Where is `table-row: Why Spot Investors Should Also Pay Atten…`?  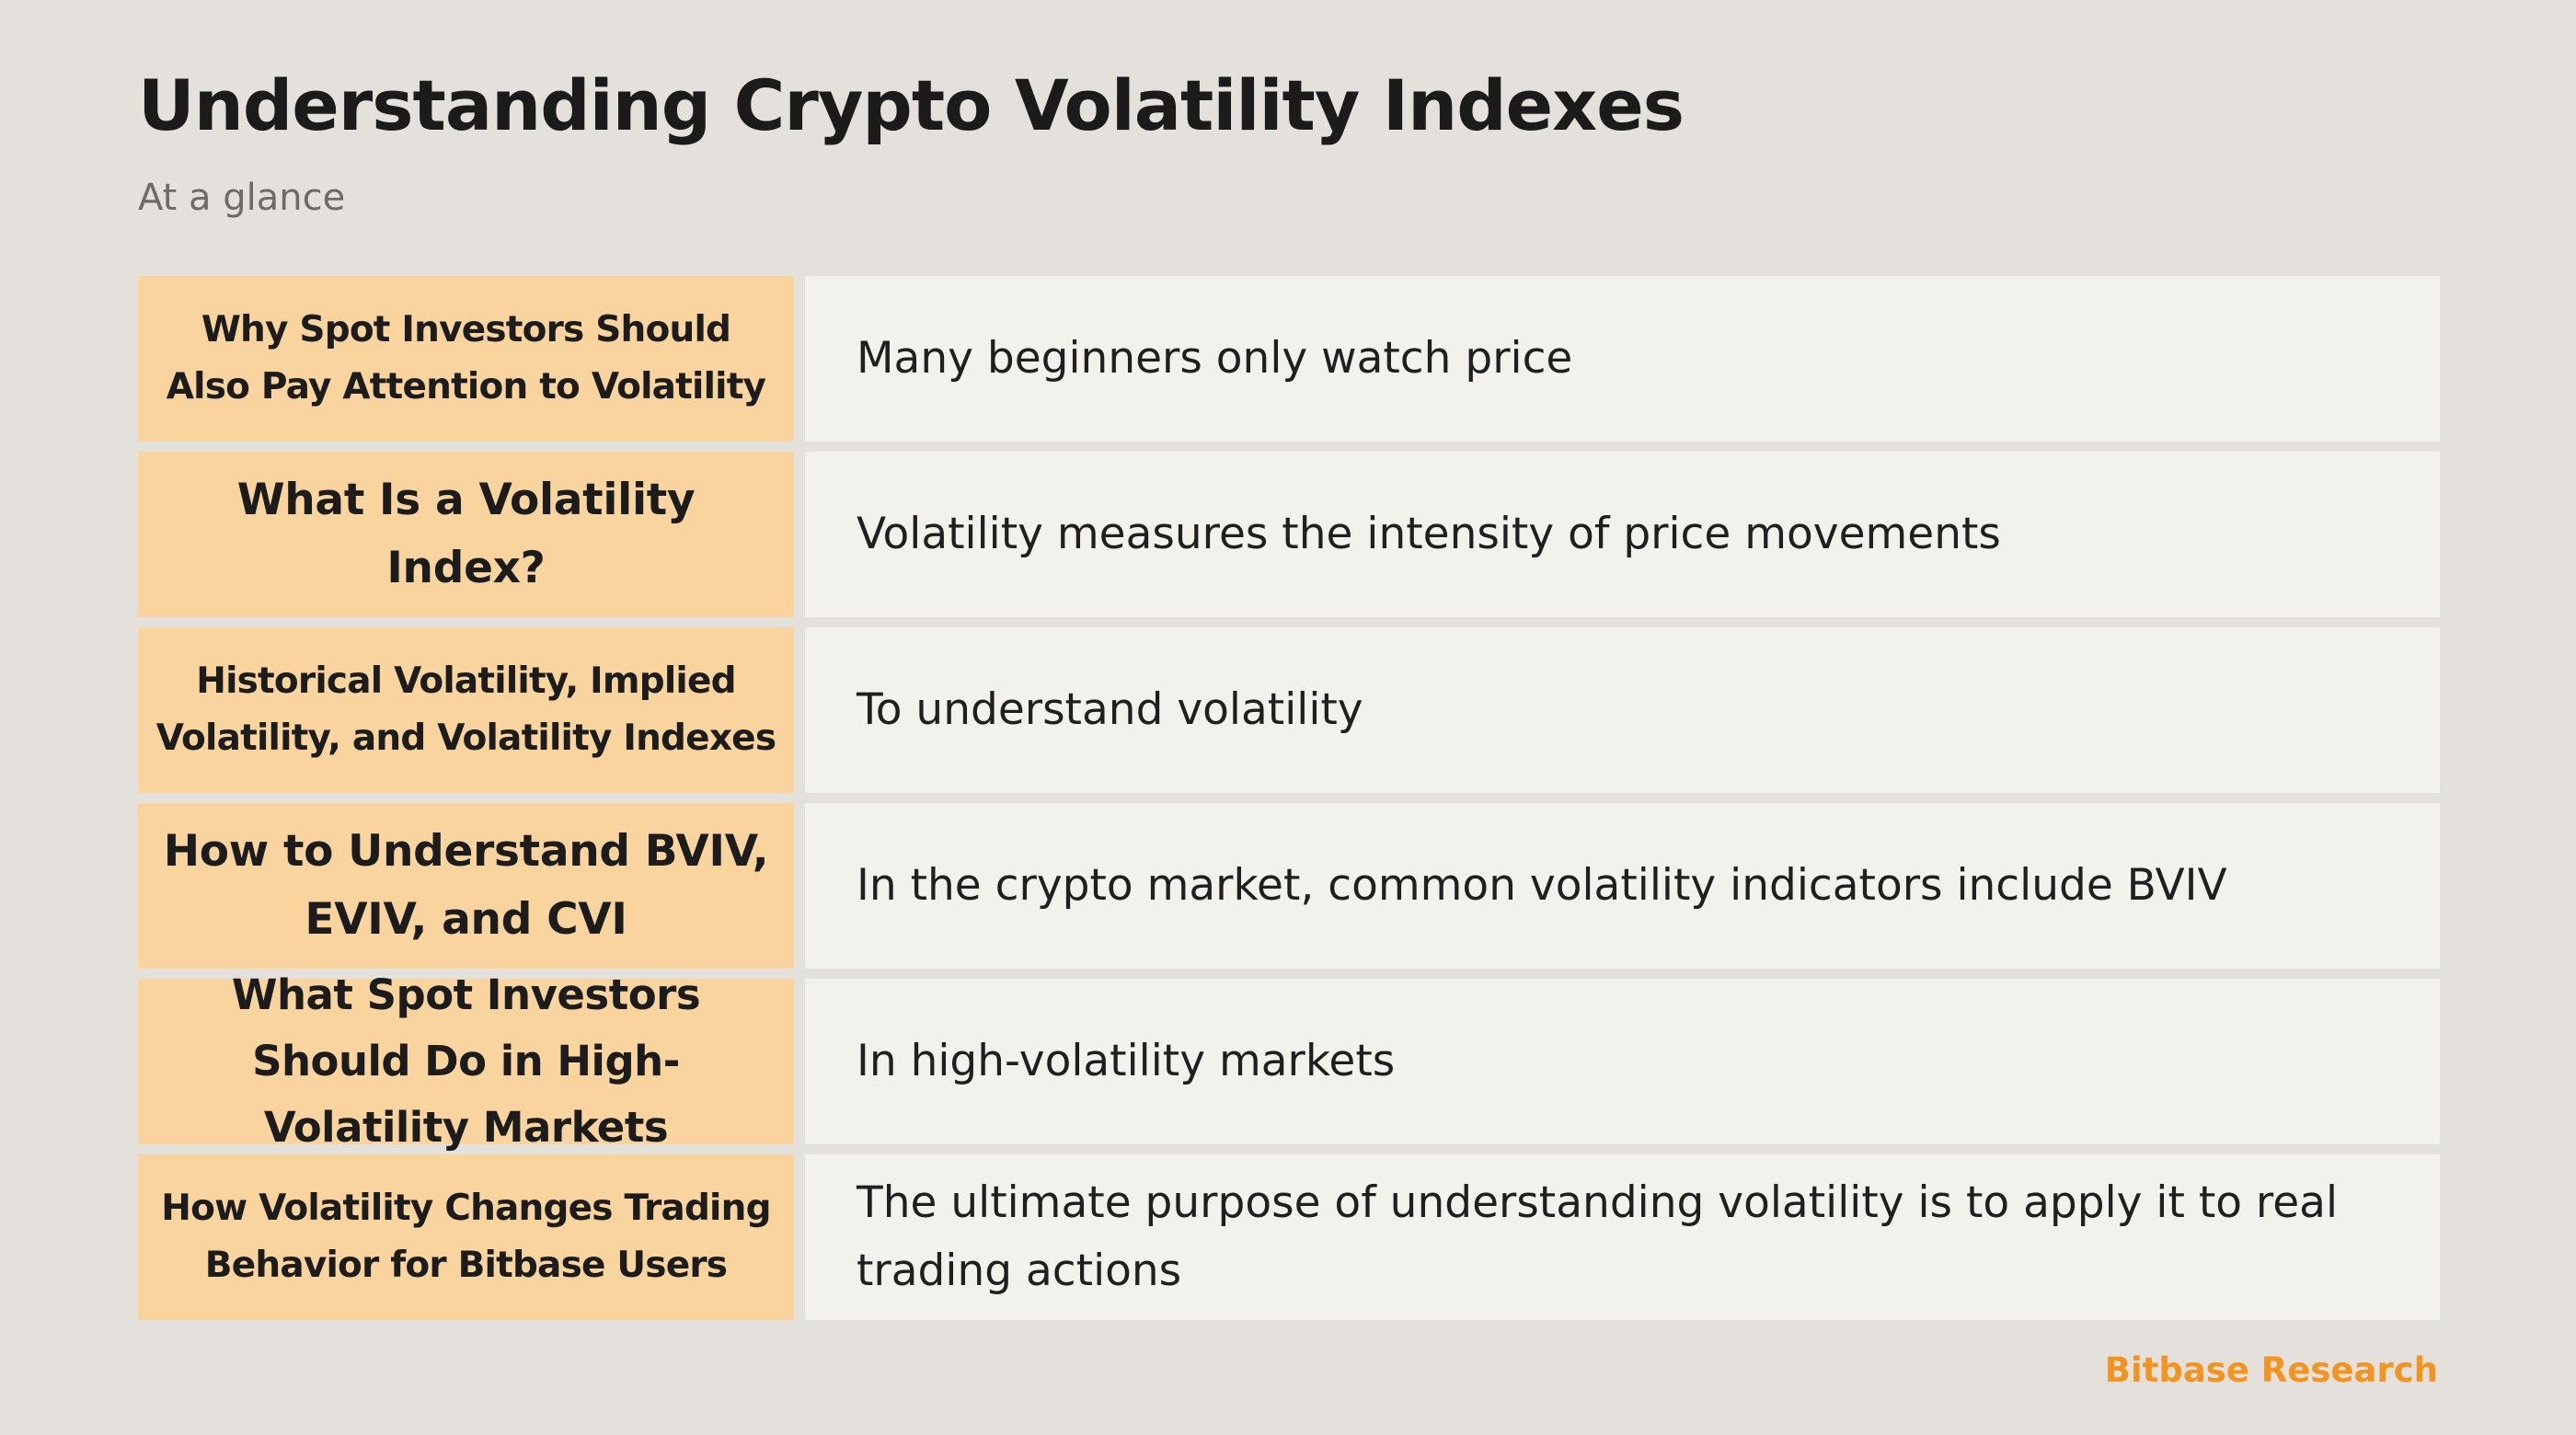 table-row: Why Spot Investors Should Also Pay Atten… is located at coordinates (1289, 359).